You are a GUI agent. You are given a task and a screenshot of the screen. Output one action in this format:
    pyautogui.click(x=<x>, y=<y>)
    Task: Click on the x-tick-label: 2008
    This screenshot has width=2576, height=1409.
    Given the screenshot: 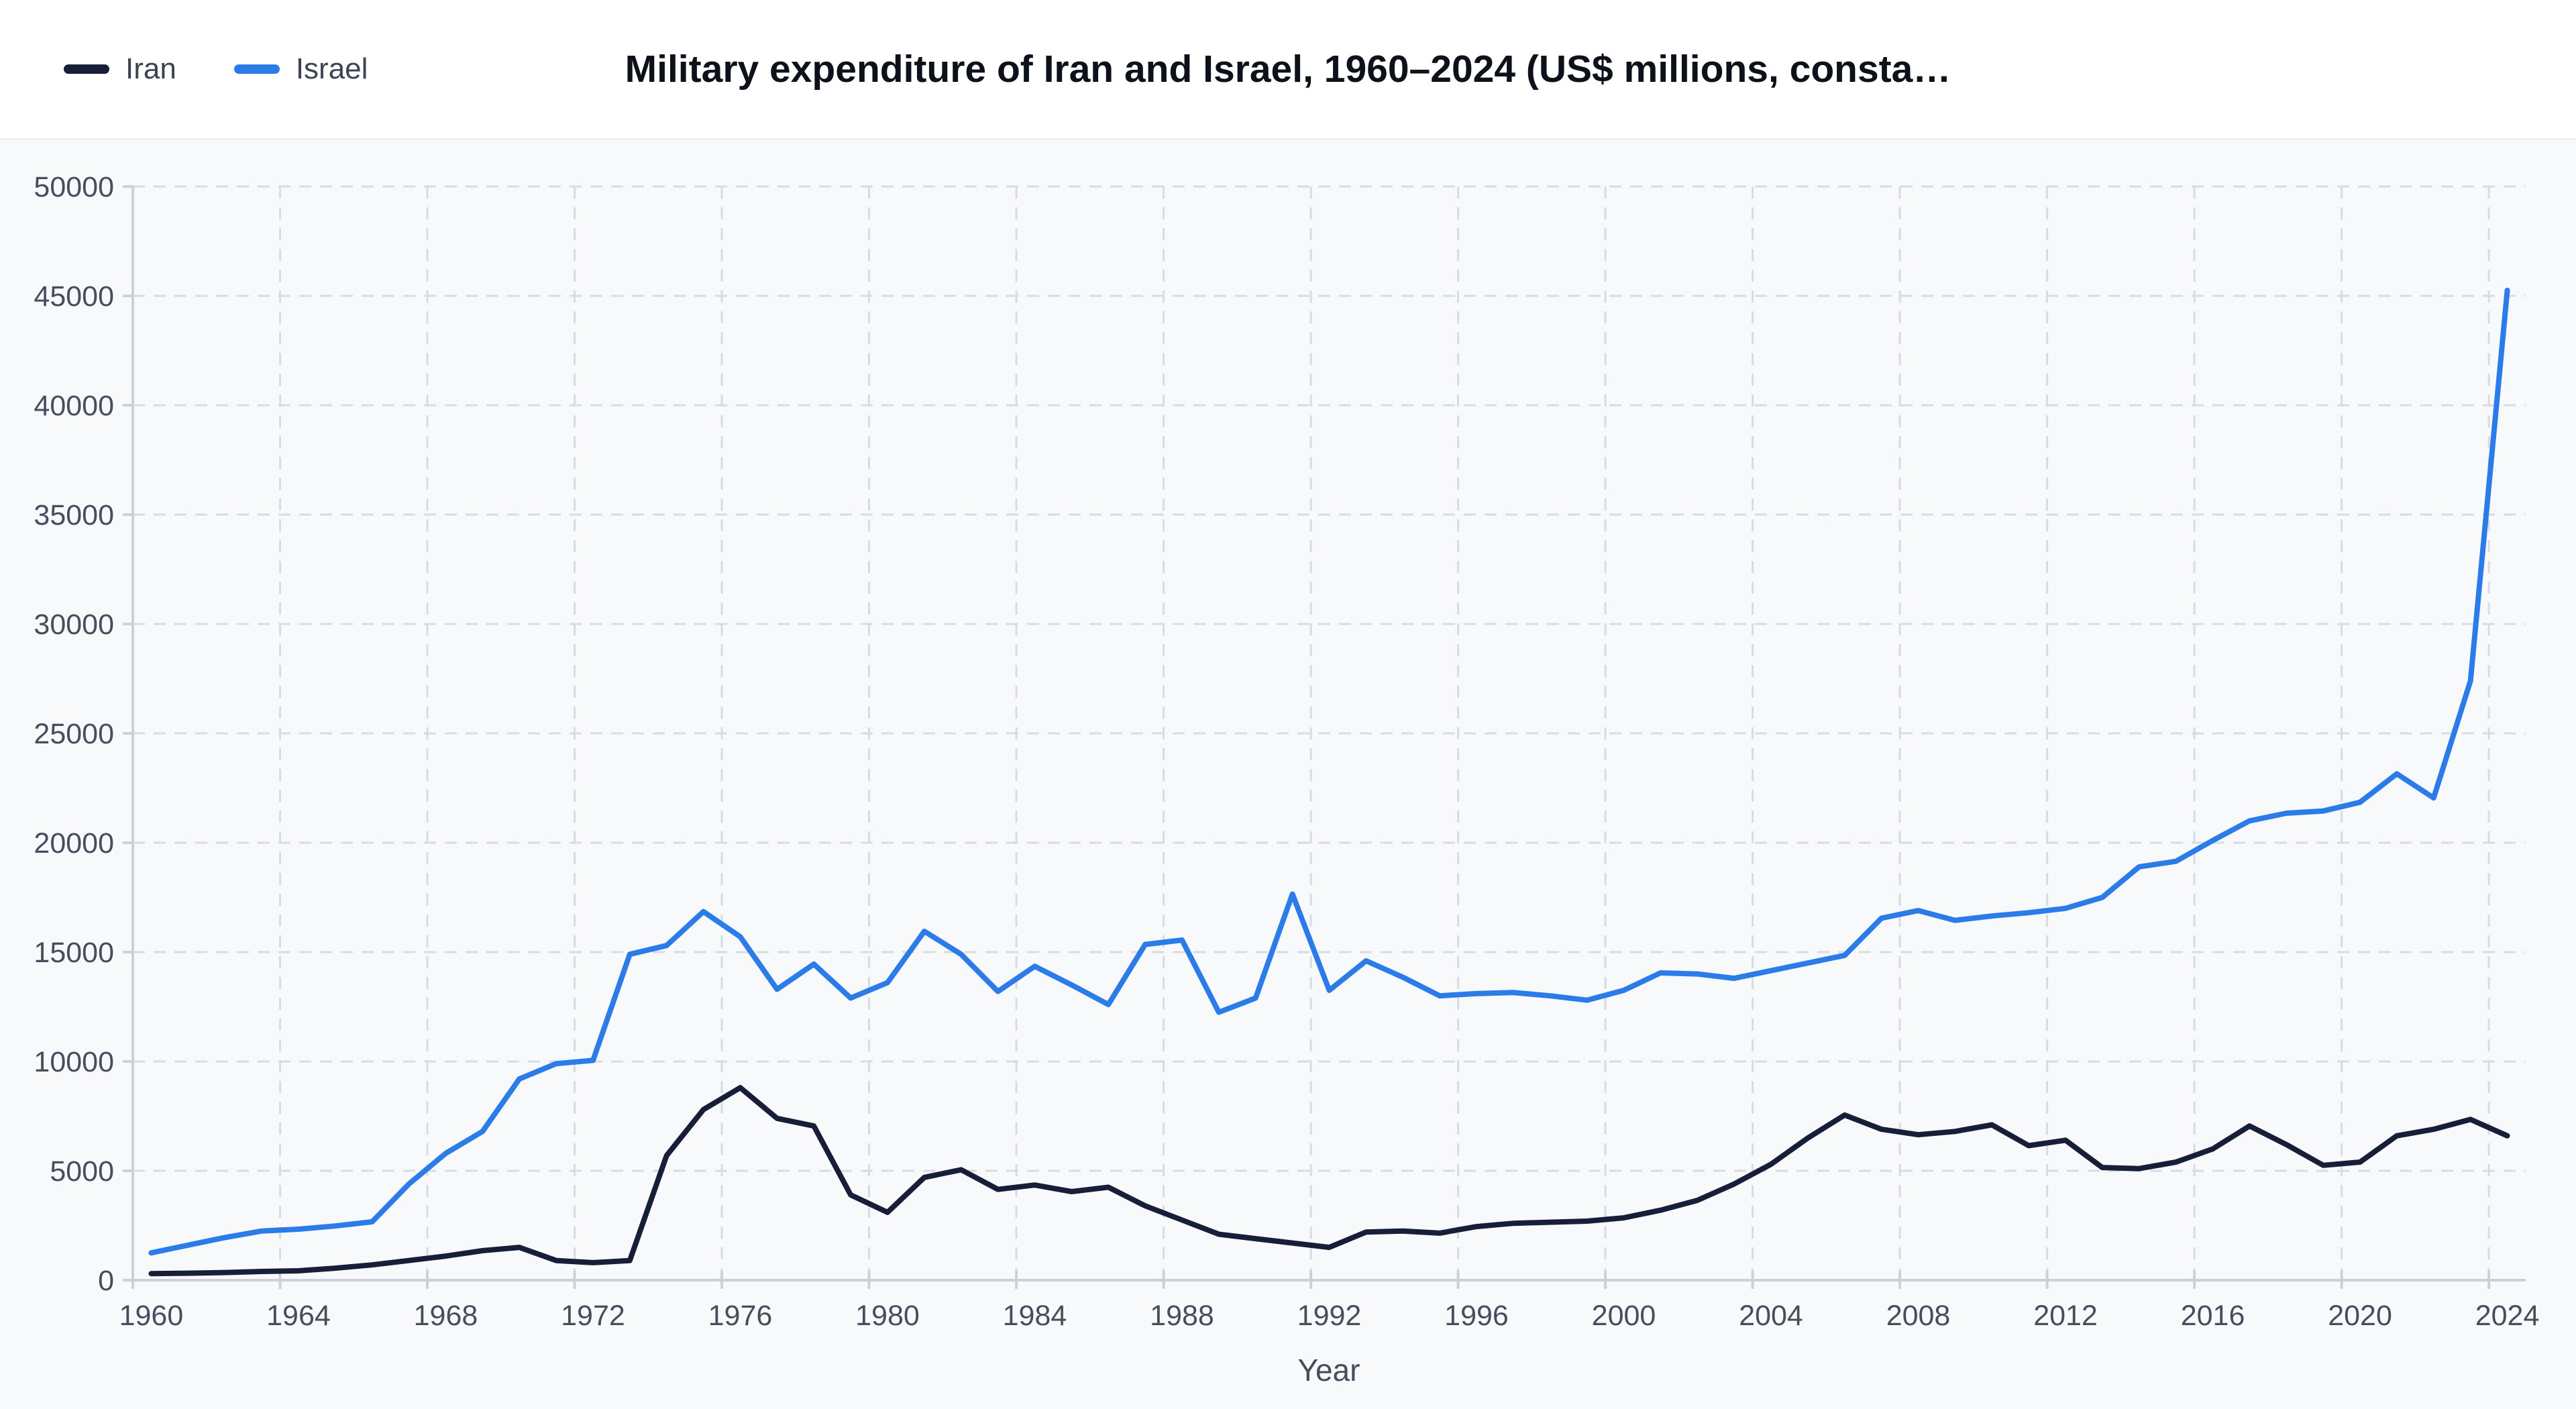 What is the action you would take?
    pyautogui.click(x=1918, y=1316)
    